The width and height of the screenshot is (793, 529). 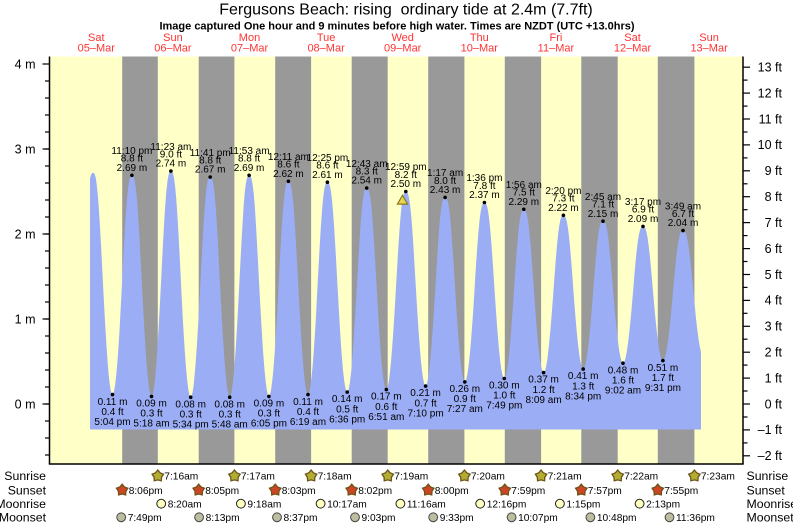 I want to click on svg-text: 7:57pm, so click(x=605, y=491).